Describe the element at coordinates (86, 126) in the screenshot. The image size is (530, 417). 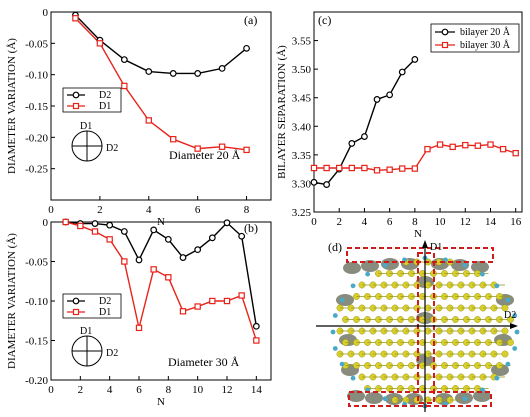
I see `panel-a-inset-label-d1: D1` at that location.